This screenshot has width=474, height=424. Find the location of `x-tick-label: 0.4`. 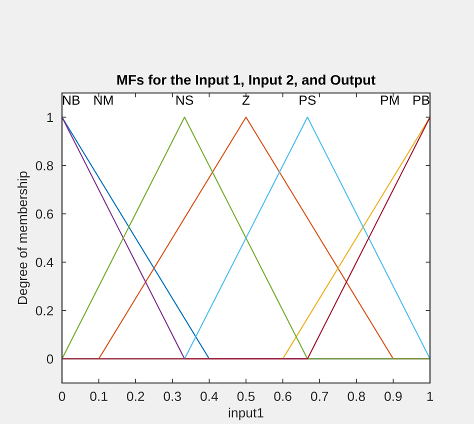

x-tick-label: 0.4 is located at coordinates (209, 397).